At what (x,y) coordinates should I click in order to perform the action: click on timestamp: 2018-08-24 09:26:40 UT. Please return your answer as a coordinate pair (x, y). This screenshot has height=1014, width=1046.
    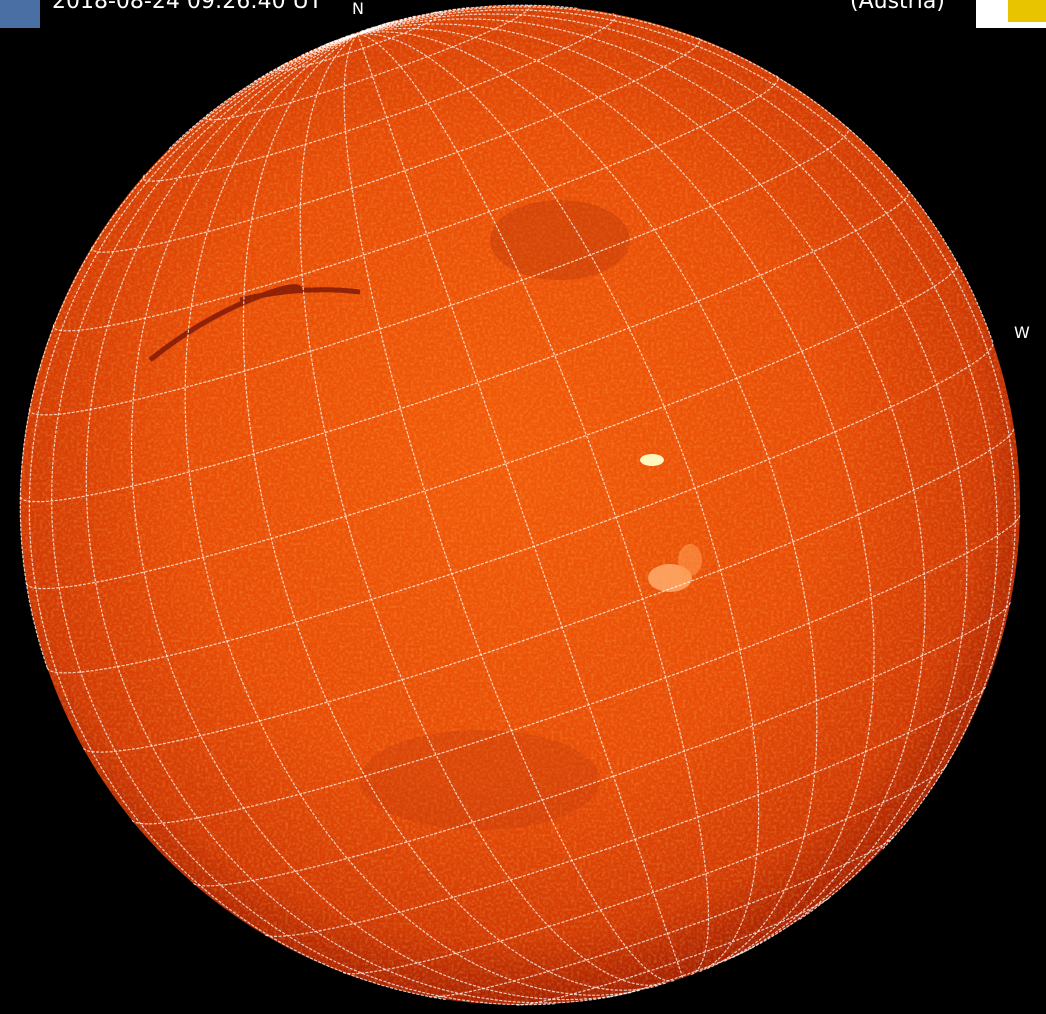
    Looking at the image, I should click on (187, 7).